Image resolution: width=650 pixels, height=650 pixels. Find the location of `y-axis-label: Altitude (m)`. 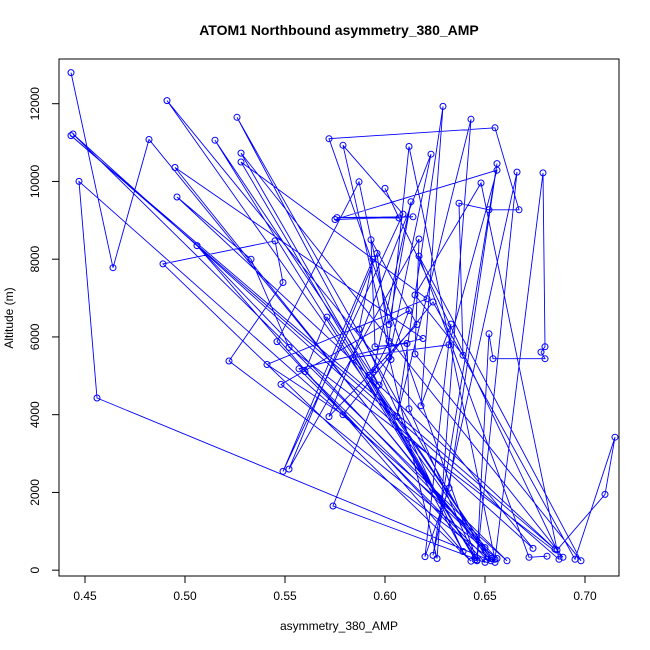

y-axis-label: Altitude (m) is located at coordinates (9, 317).